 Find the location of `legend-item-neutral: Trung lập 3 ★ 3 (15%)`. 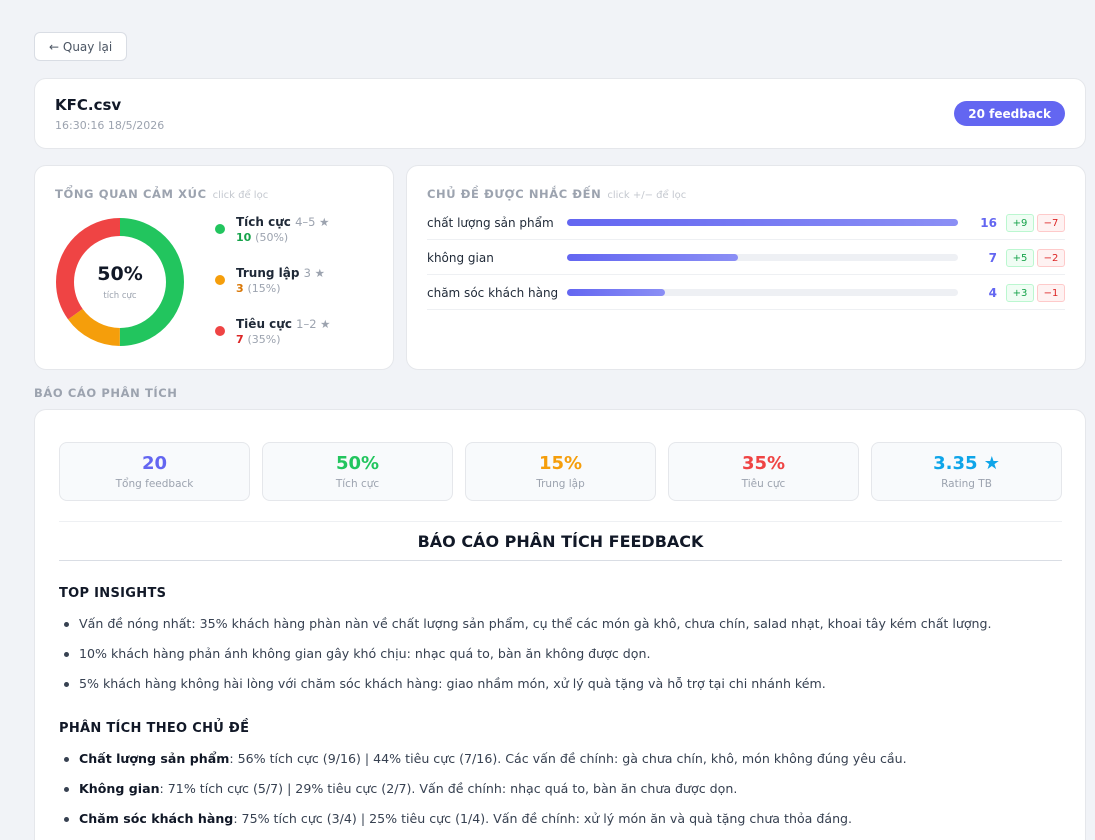

legend-item-neutral: Trung lập 3 ★ 3 (15%) is located at coordinates (272, 291).